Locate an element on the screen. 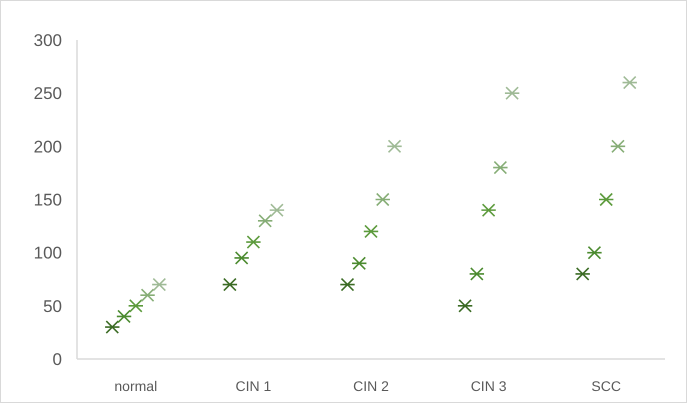 The width and height of the screenshot is (687, 403). x-tick-label: CIN 1 is located at coordinates (254, 386).